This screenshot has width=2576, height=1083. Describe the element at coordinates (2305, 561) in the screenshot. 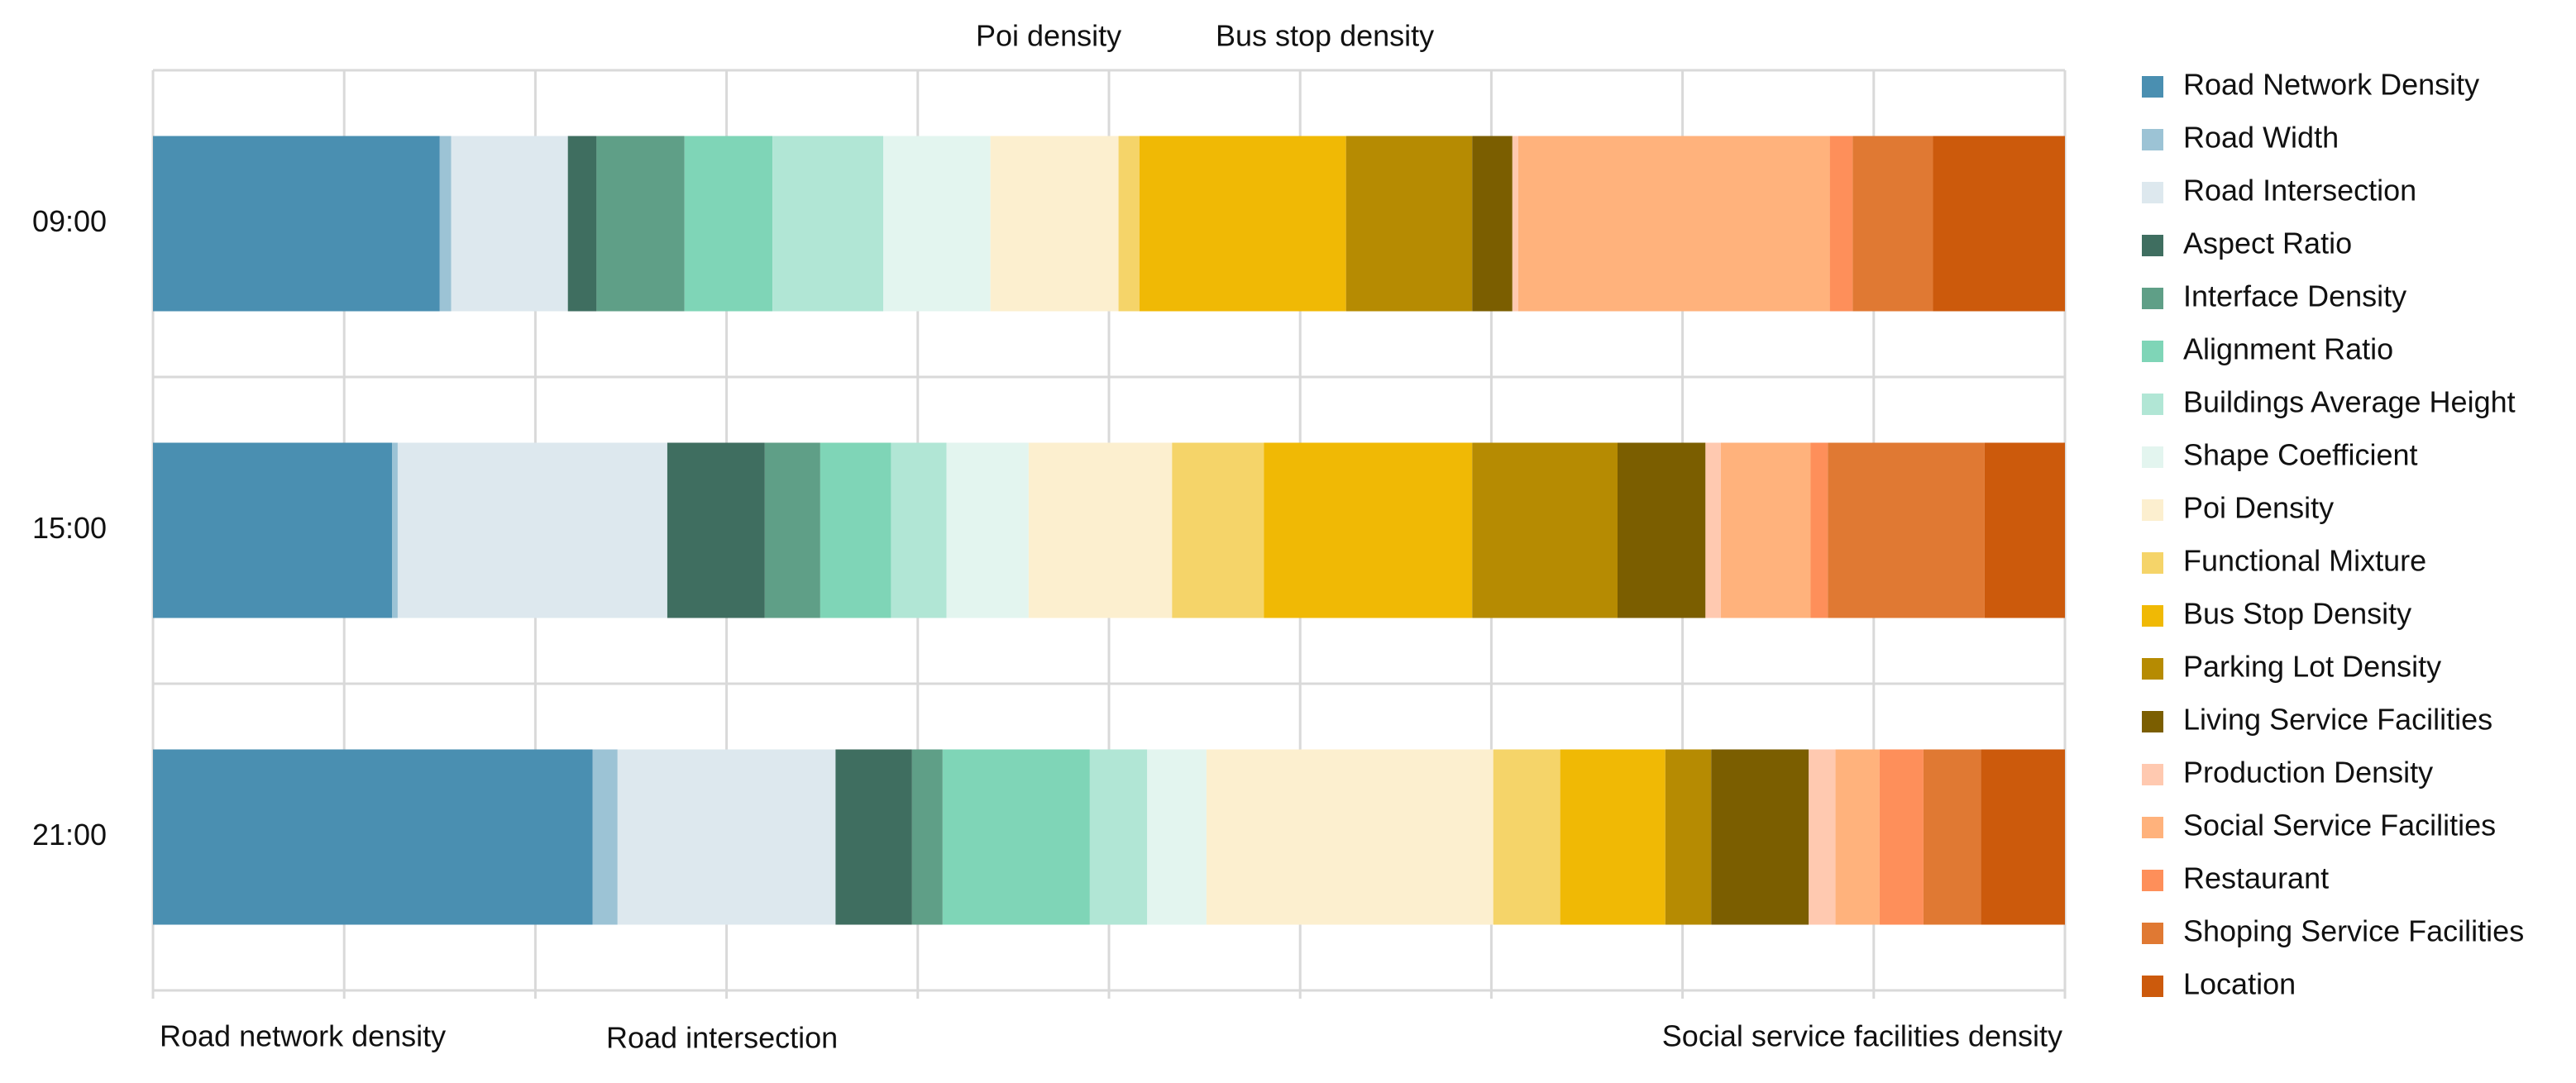

I see `legend-label: Functional Mixture` at that location.